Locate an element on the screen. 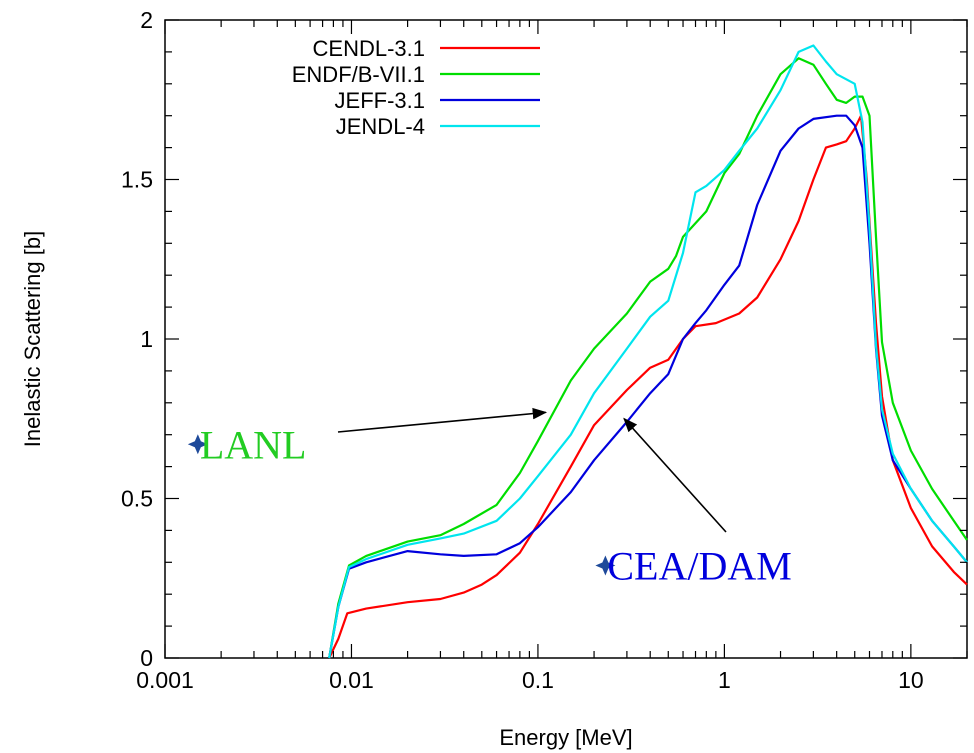  x-tick-label-3: 1 is located at coordinates (724, 680).